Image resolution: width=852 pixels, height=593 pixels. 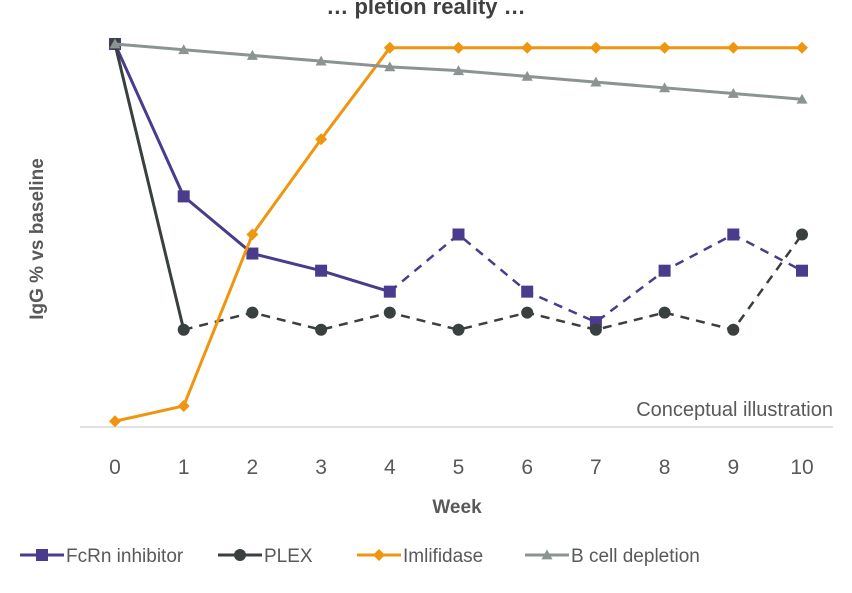 What do you see at coordinates (115, 467) in the screenshot?
I see `x-tick-label: 0` at bounding box center [115, 467].